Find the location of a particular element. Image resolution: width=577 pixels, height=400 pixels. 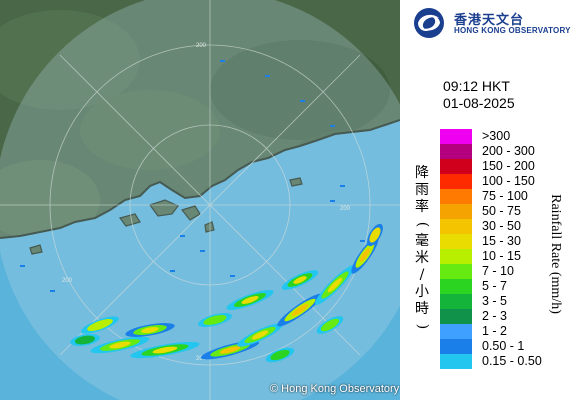

logo-text-en: HONG KONG OBSERVATORY is located at coordinates (512, 30).